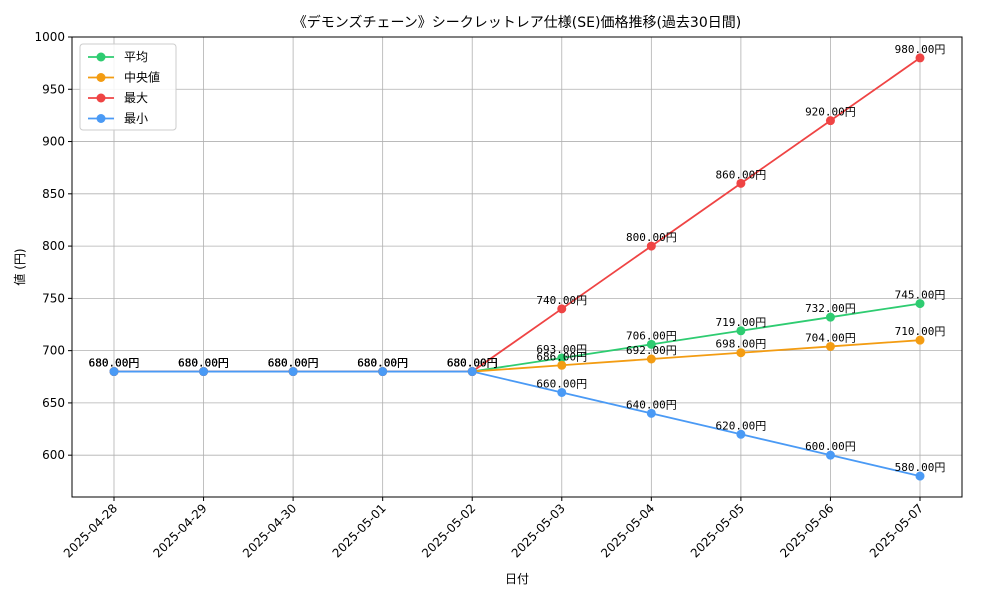 The height and width of the screenshot is (600, 1000). I want to click on y-axis-label: 値 (円), so click(19, 266).